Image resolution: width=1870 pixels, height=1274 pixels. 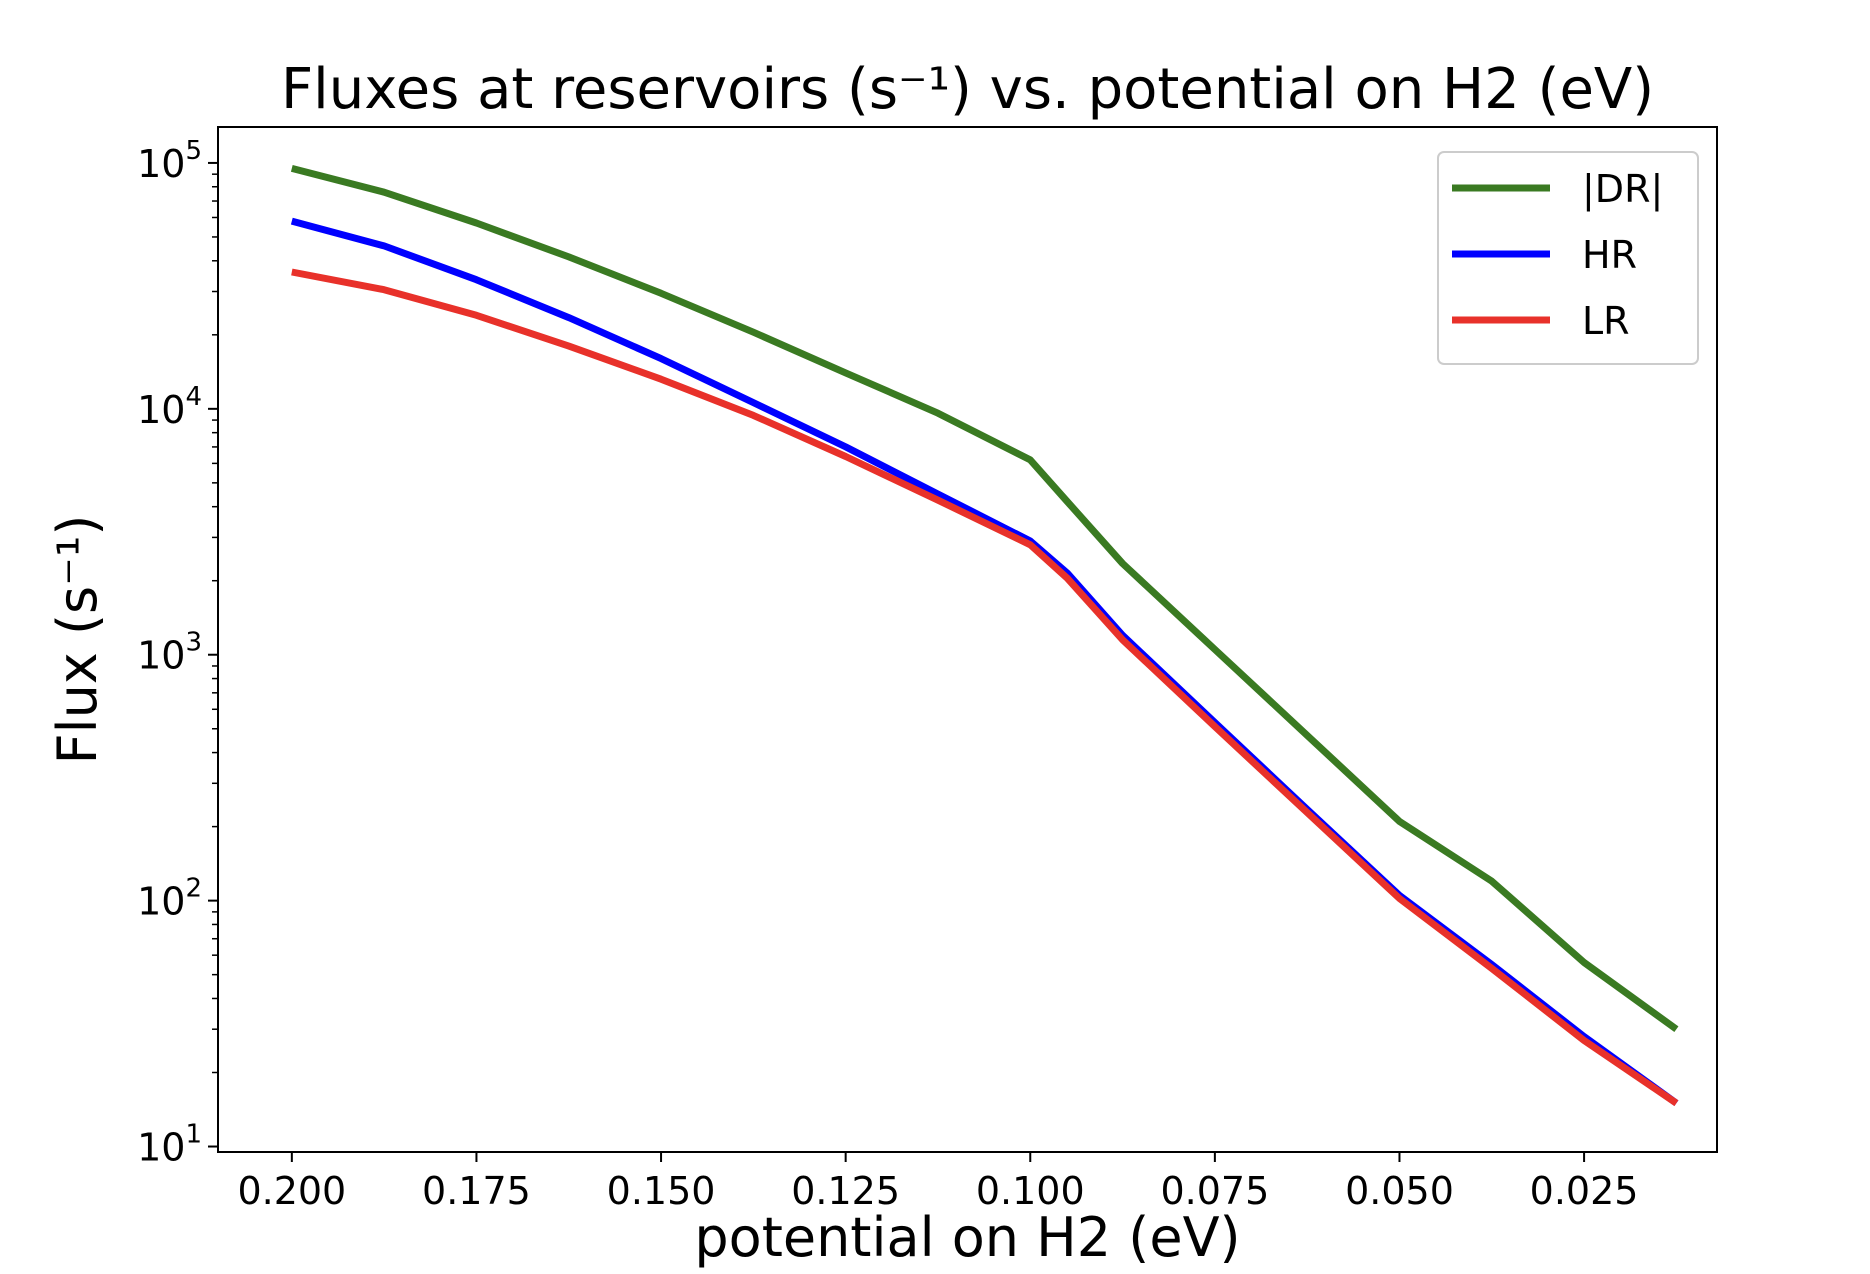 What do you see at coordinates (169, 899) in the screenshot?
I see `y-tick-label: 10²` at bounding box center [169, 899].